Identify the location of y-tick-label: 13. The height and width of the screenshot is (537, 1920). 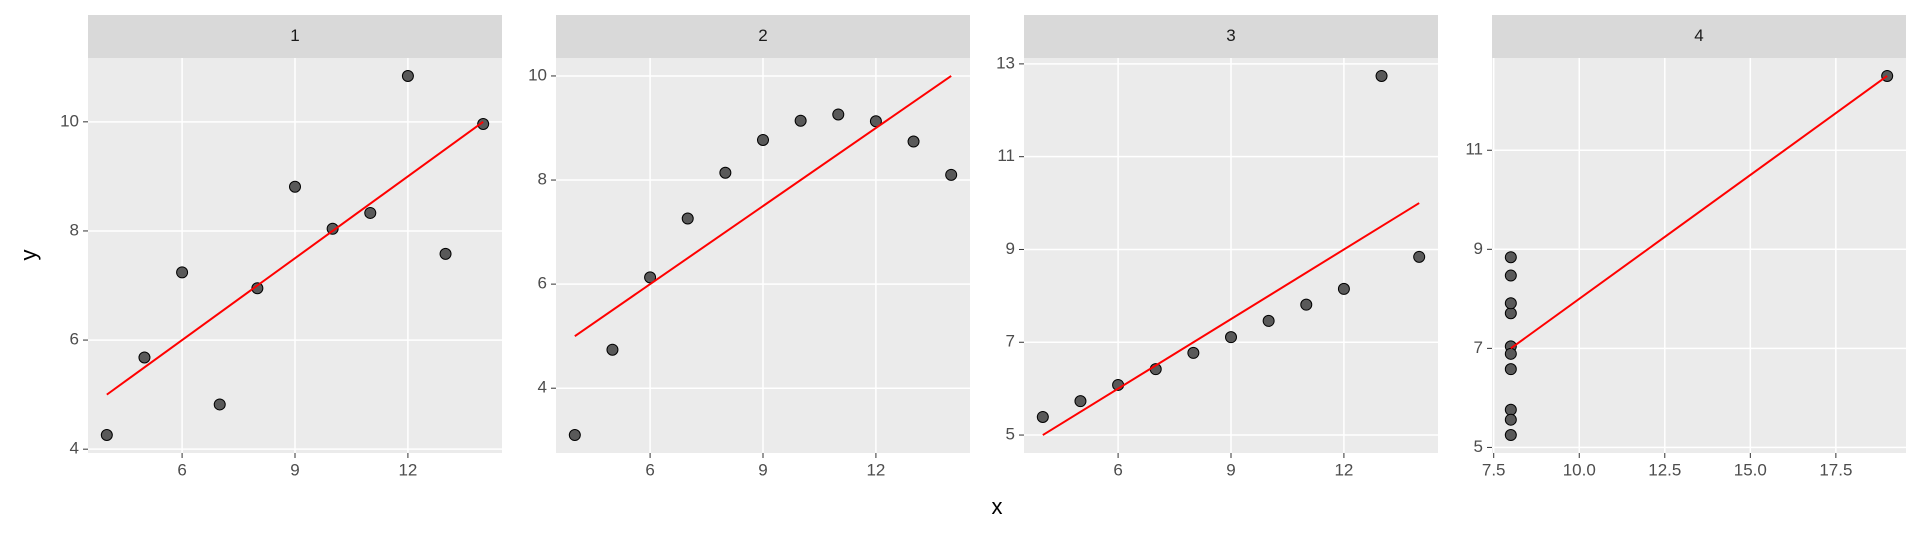
(1005, 62).